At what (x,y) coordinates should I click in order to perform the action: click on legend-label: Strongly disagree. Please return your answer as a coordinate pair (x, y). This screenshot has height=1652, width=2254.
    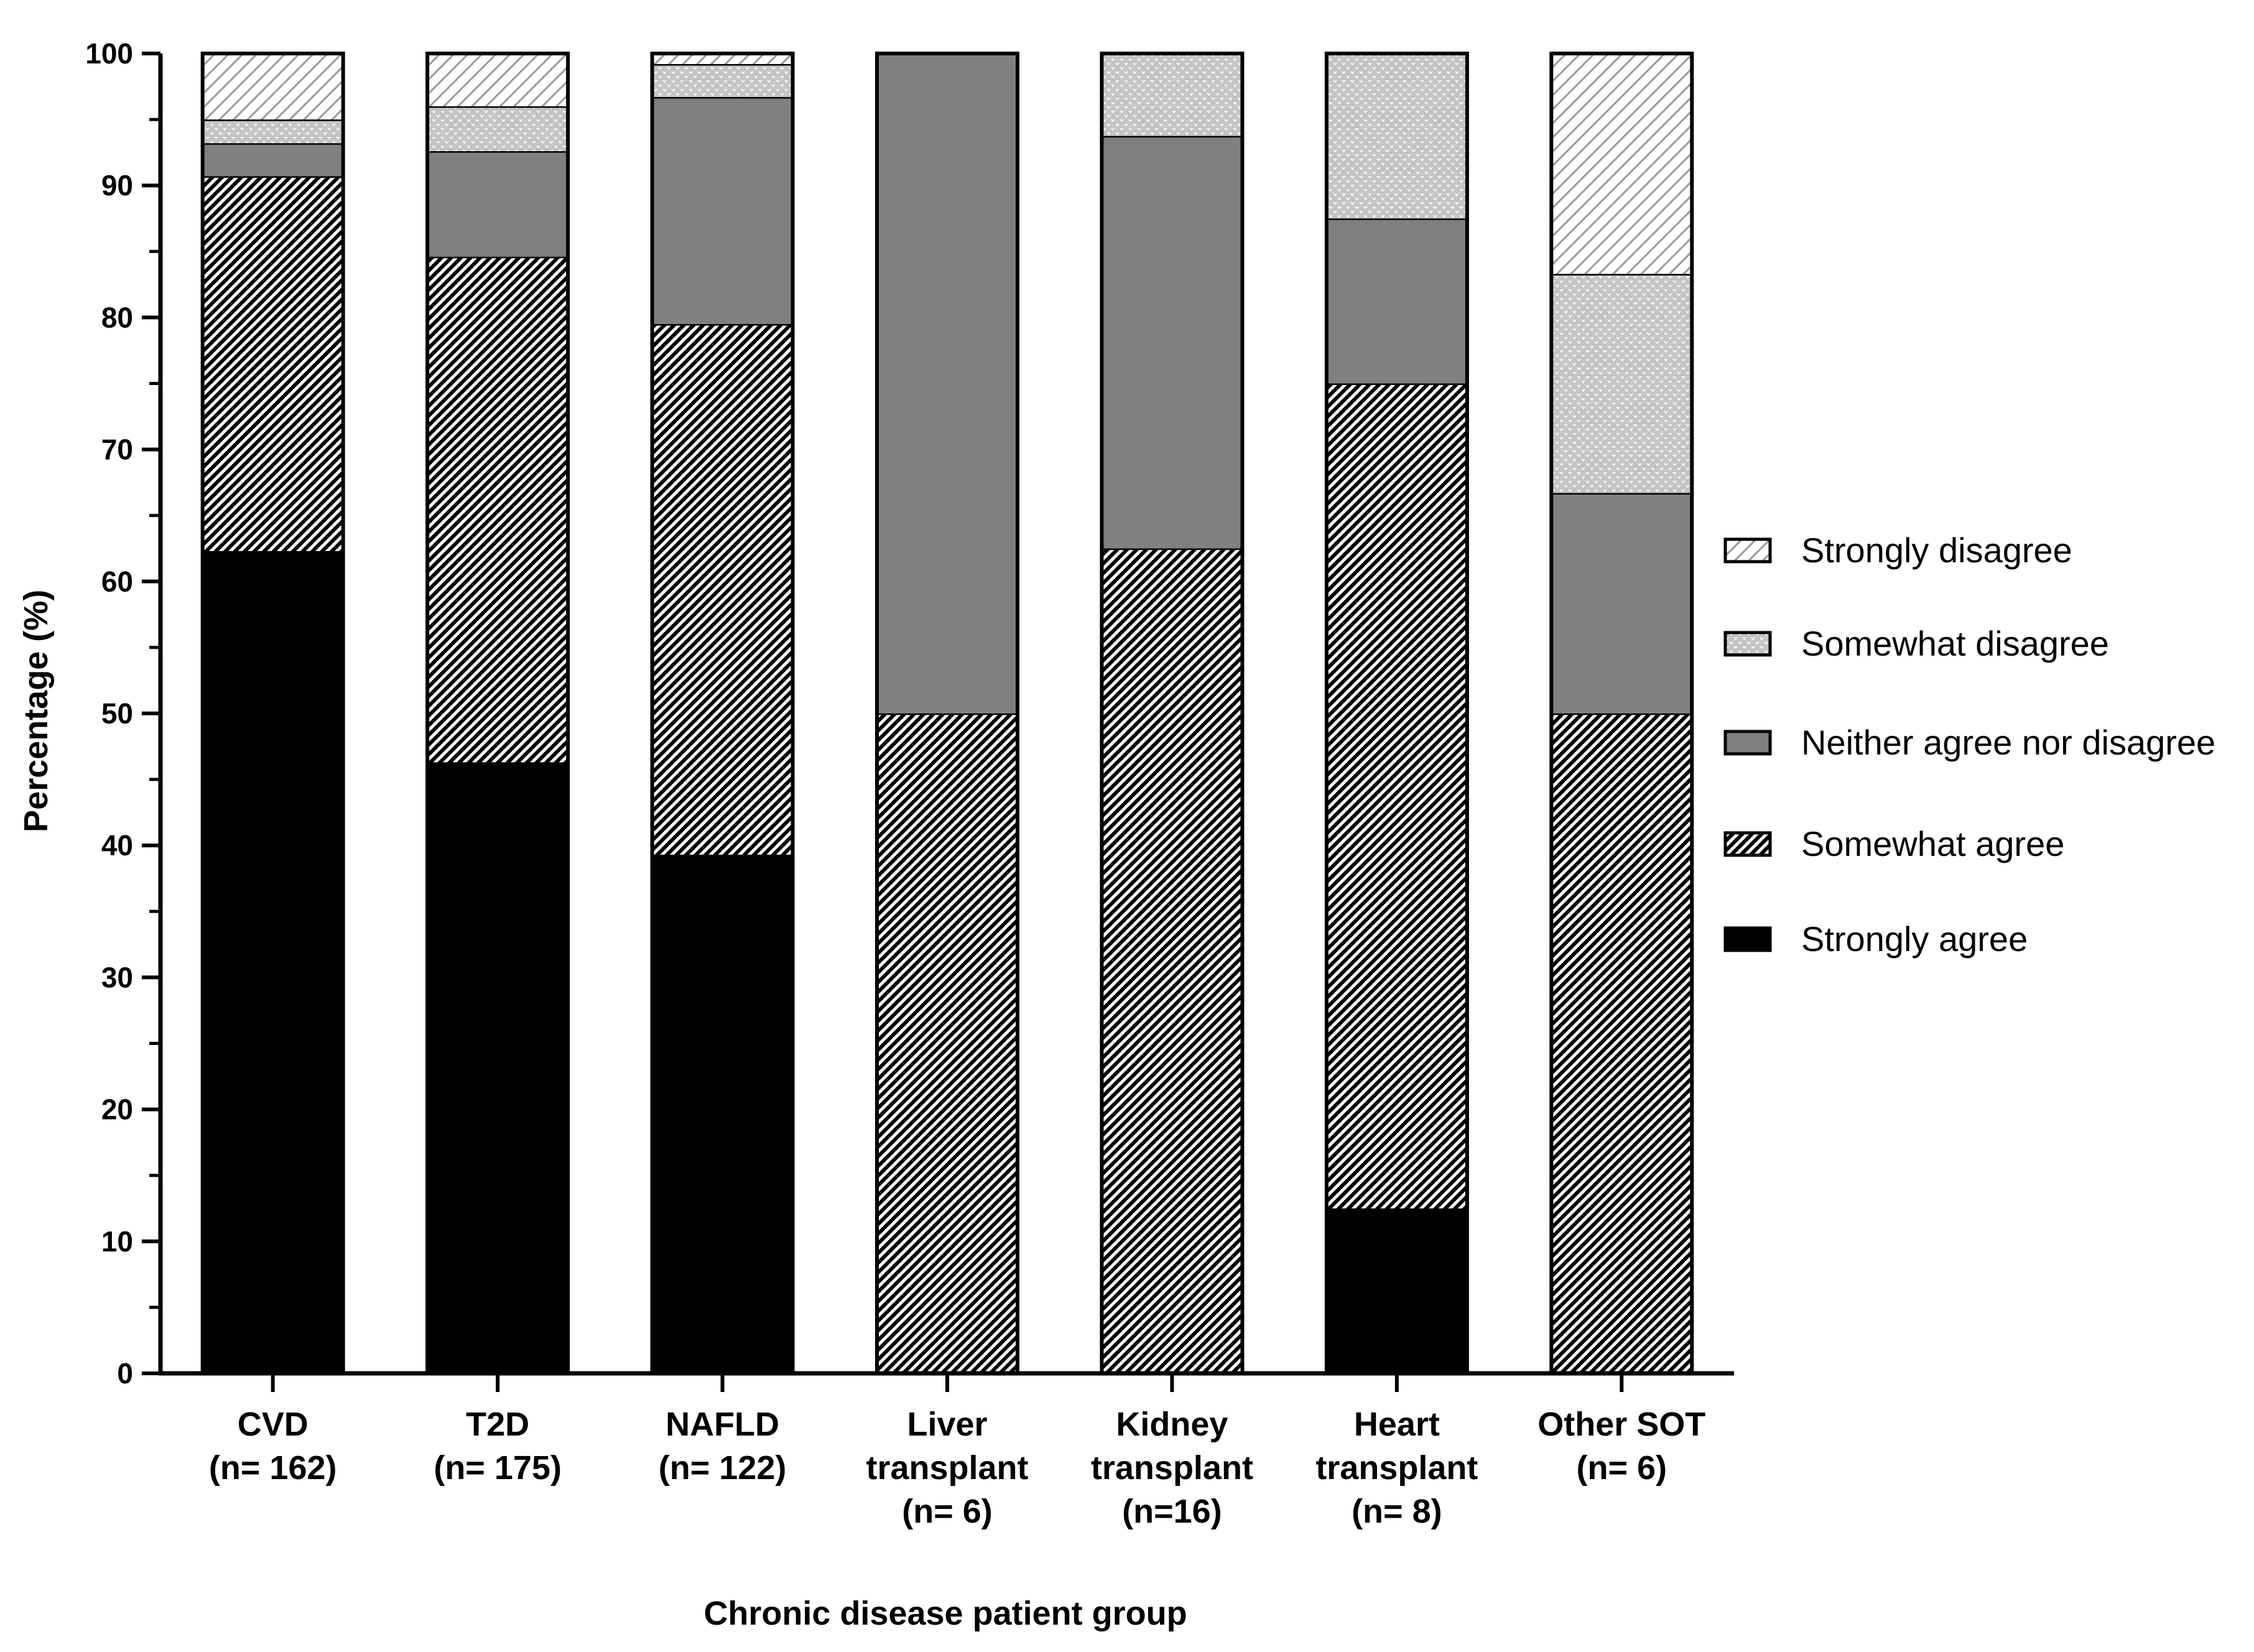
    Looking at the image, I should click on (1936, 550).